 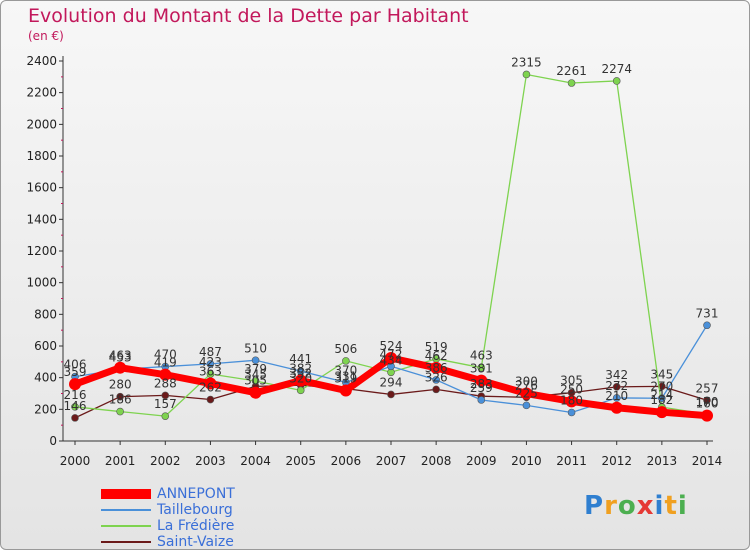 What do you see at coordinates (707, 461) in the screenshot?
I see `x-tick-label: 2014` at bounding box center [707, 461].